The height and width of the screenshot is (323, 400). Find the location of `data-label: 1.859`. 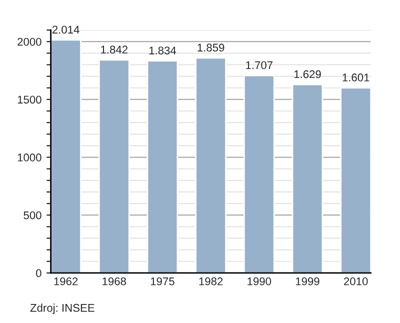

data-label: 1.859 is located at coordinates (211, 48).